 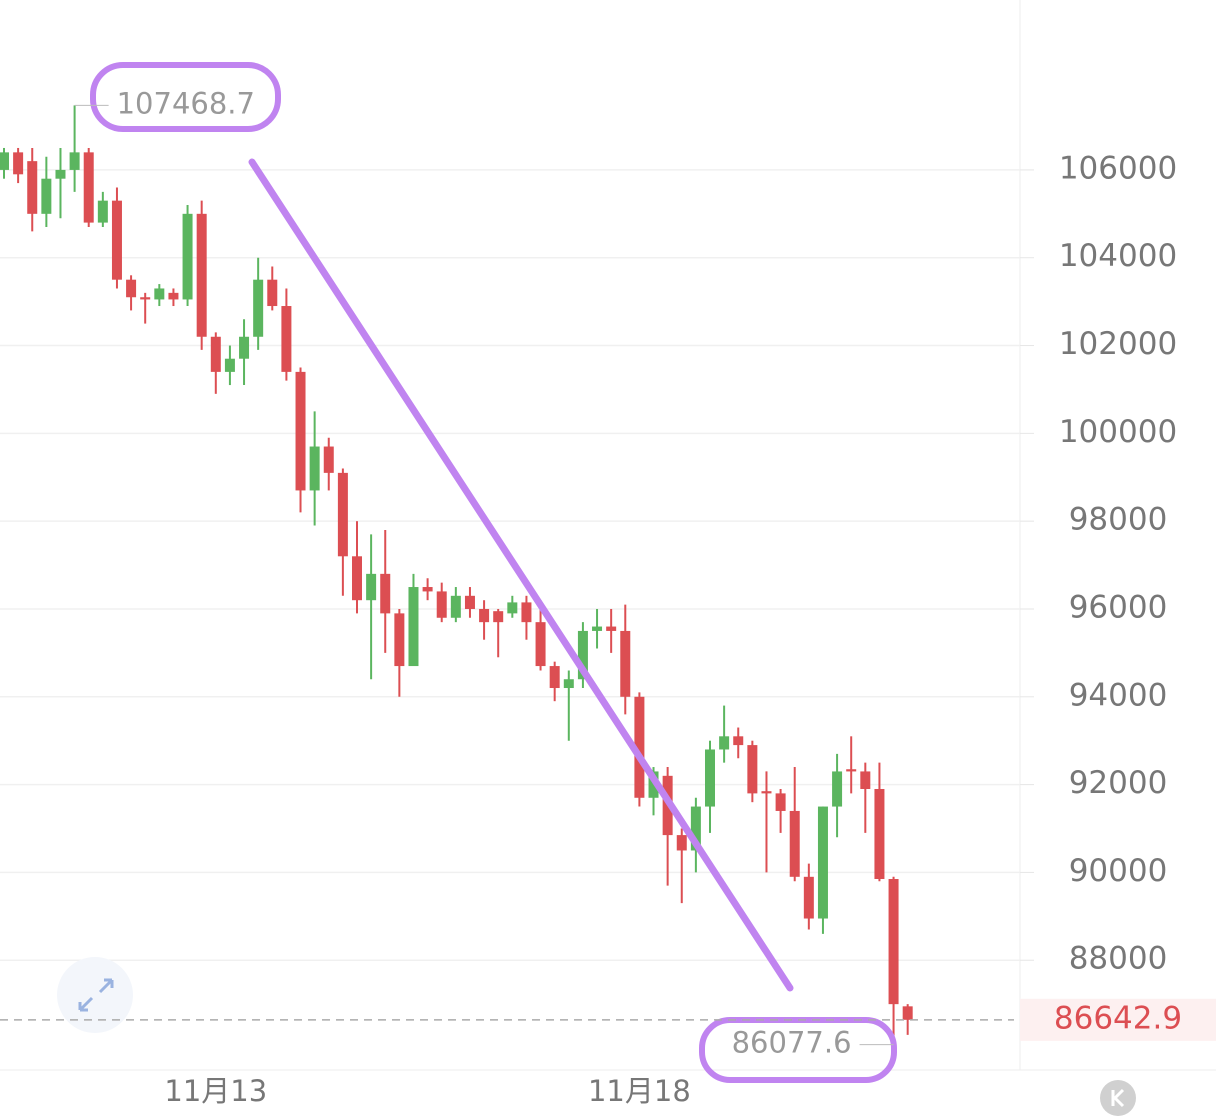 What do you see at coordinates (639, 1091) in the screenshot?
I see `x-tick-label: 11月18` at bounding box center [639, 1091].